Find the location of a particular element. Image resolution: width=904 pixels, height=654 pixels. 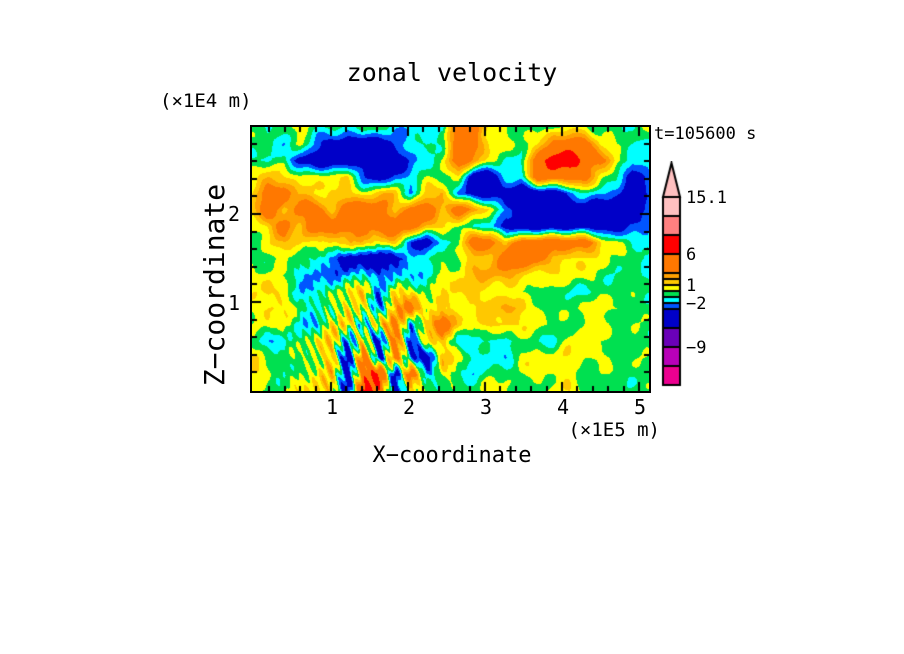

x-axis-unit-label: (×1E5 m) is located at coordinates (614, 430).